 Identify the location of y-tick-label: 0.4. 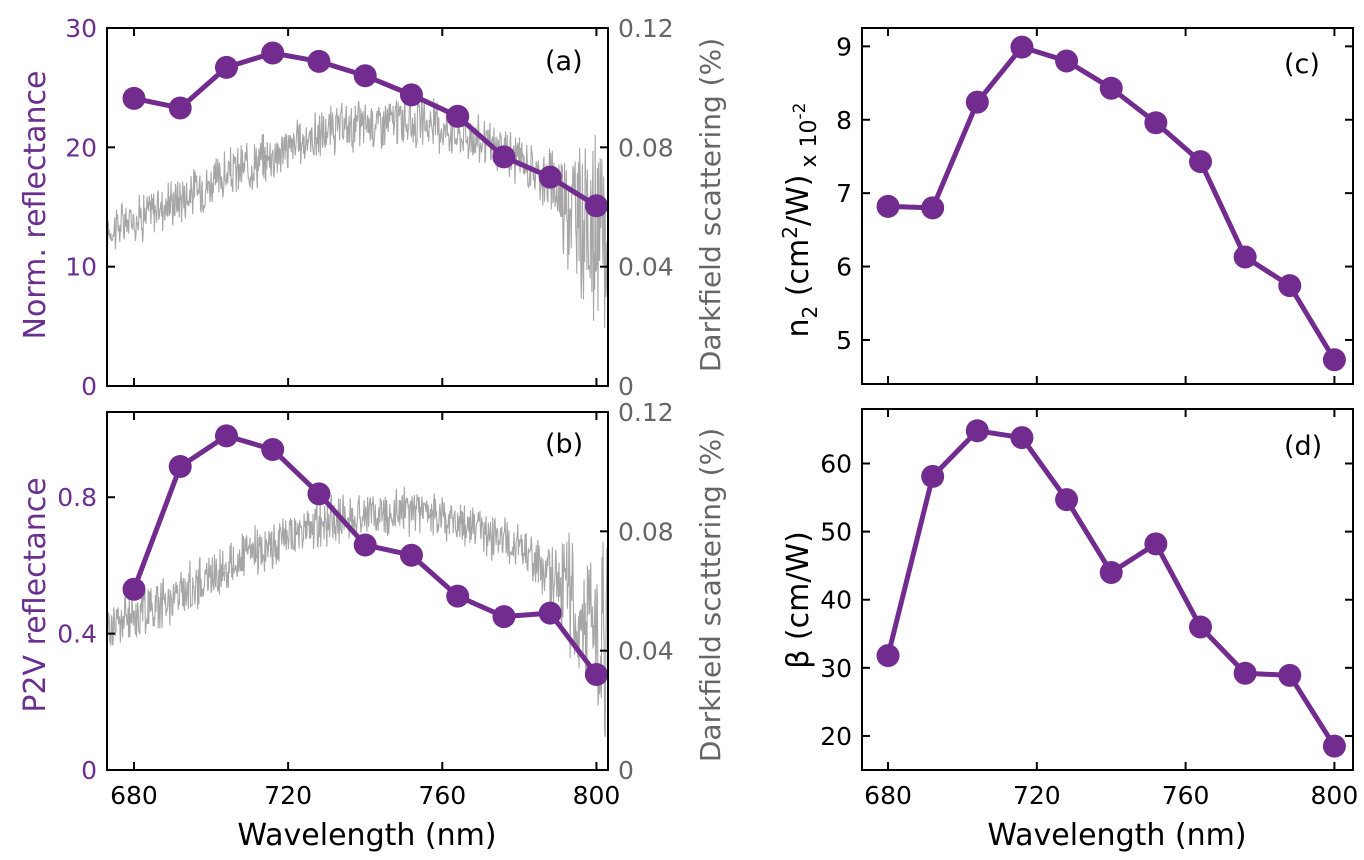
(77, 634).